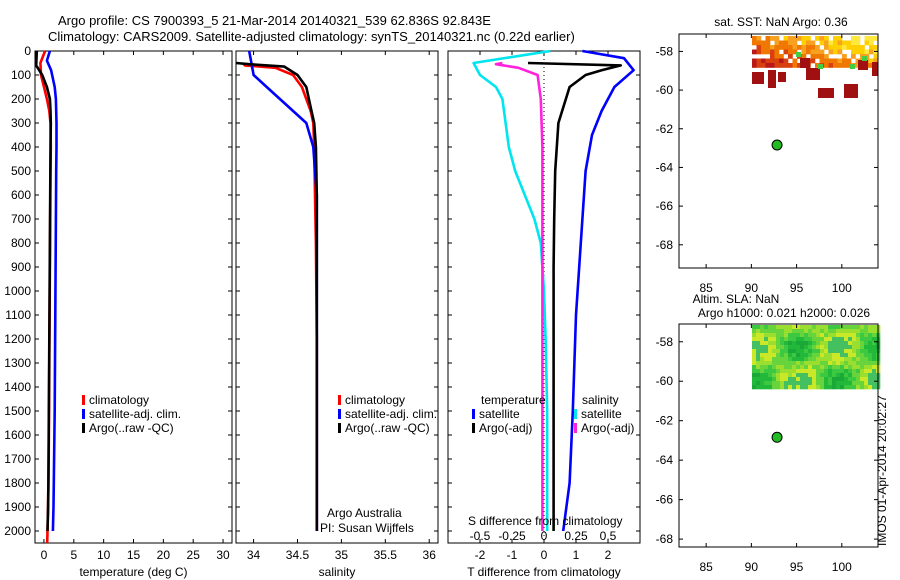 The width and height of the screenshot is (900, 580). I want to click on sst-map-ytick-label: -58, so click(665, 51).